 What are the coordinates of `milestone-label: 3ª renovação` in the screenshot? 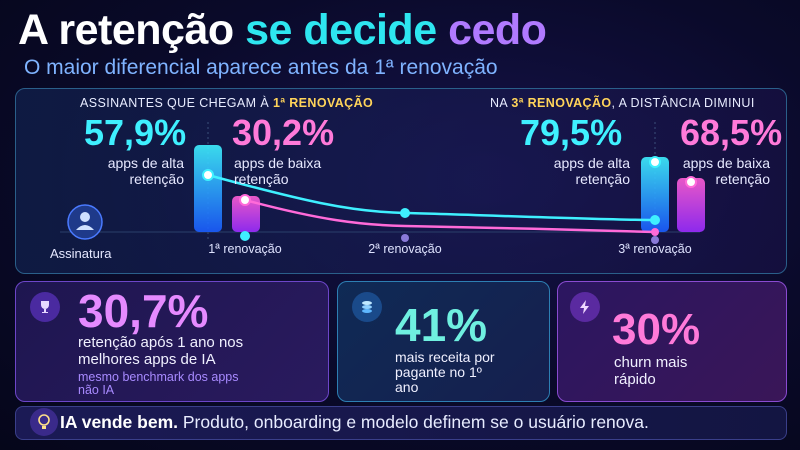 It's located at (655, 249).